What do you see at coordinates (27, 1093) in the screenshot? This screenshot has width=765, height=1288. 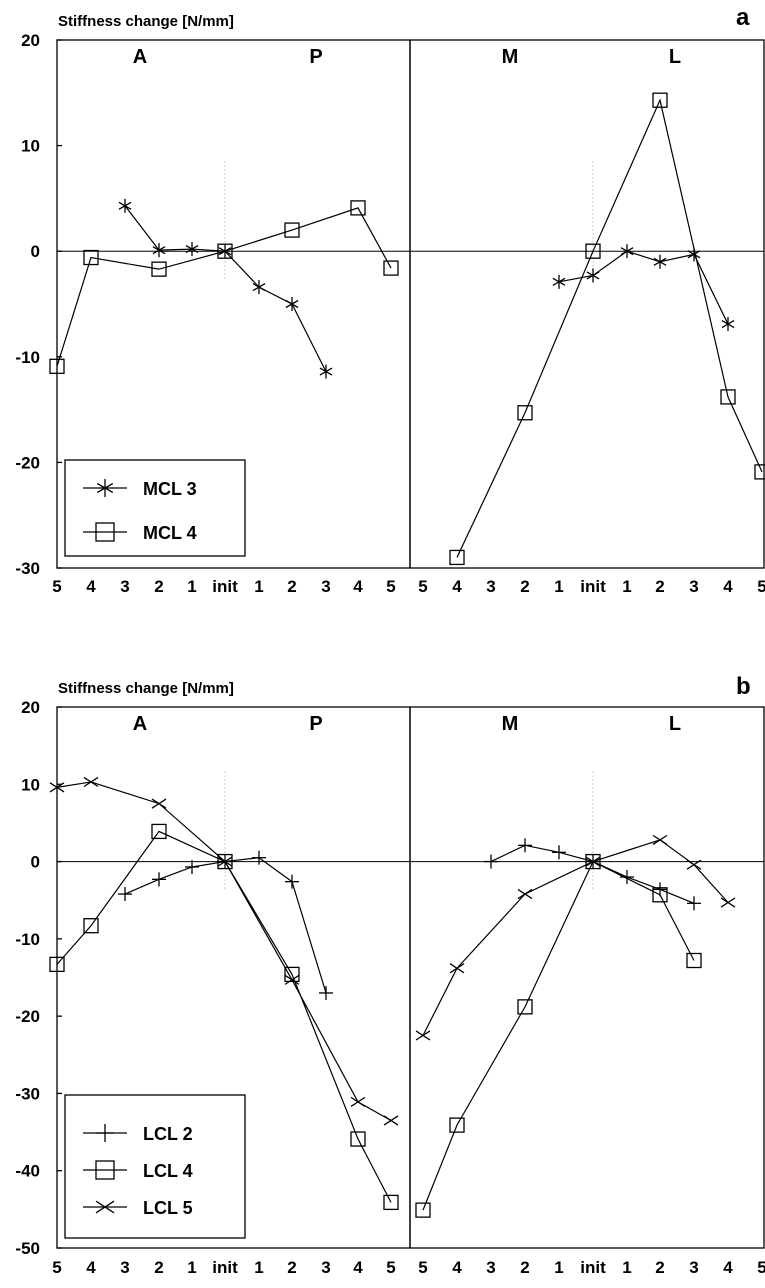 I see `y-tick-label: -30` at bounding box center [27, 1093].